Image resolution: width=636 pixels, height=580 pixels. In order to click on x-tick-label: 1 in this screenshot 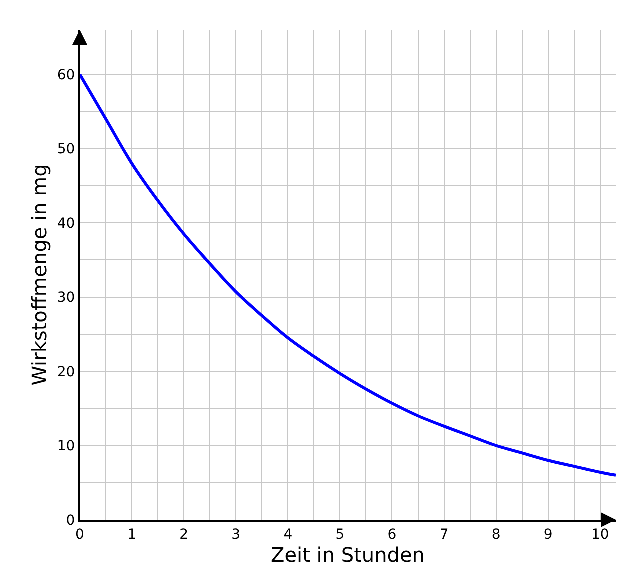, I will do `click(132, 534)`.